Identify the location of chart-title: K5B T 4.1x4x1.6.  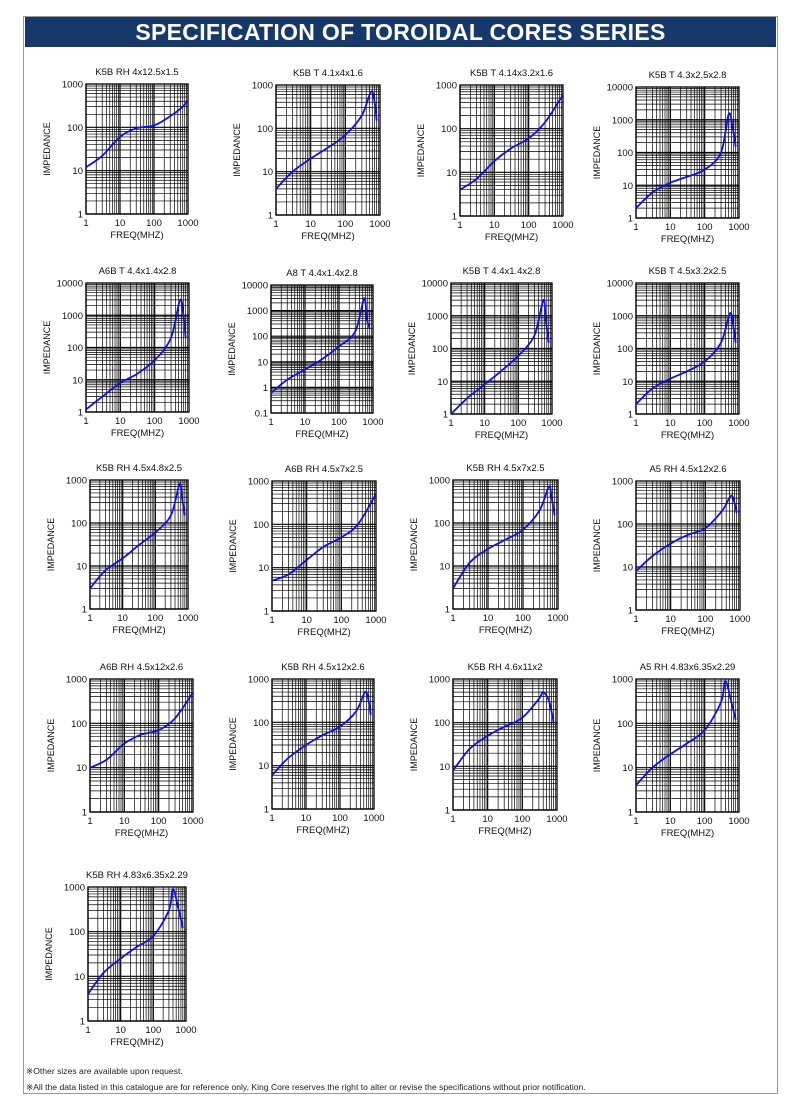
(328, 73).